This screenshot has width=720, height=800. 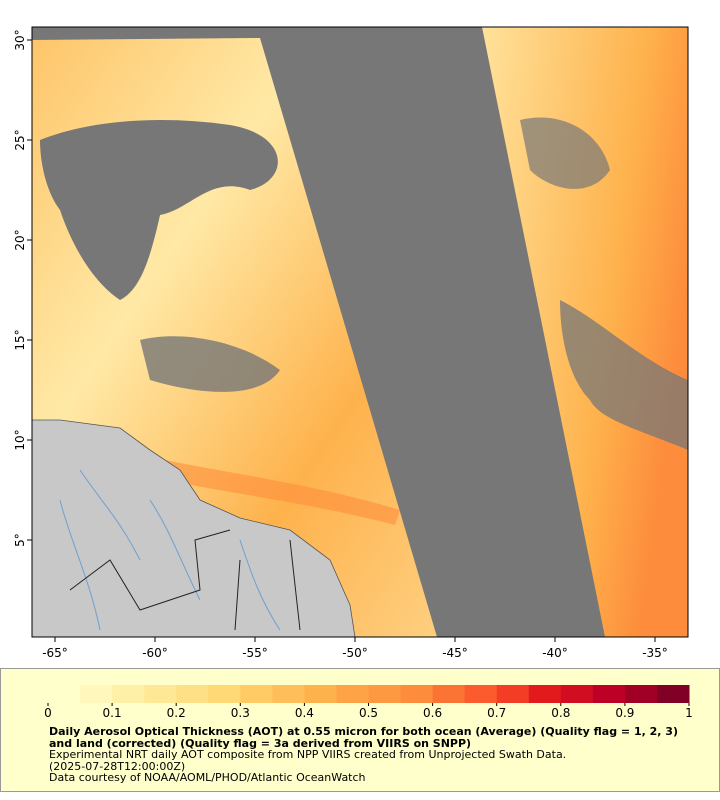 I want to click on colorbar-tick-label: 0.6, so click(x=432, y=712).